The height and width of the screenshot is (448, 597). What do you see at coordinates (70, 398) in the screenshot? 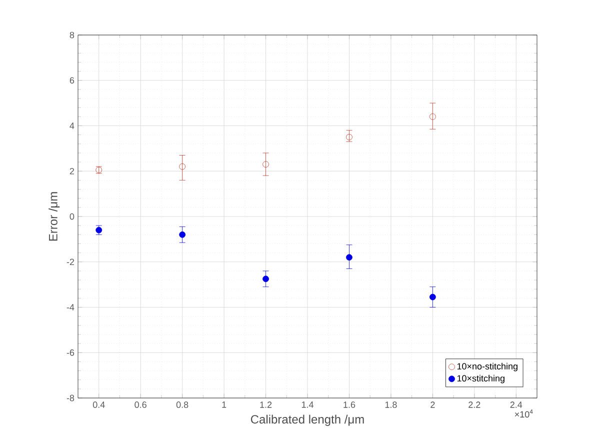
I see `y-tick-label: -8` at bounding box center [70, 398].